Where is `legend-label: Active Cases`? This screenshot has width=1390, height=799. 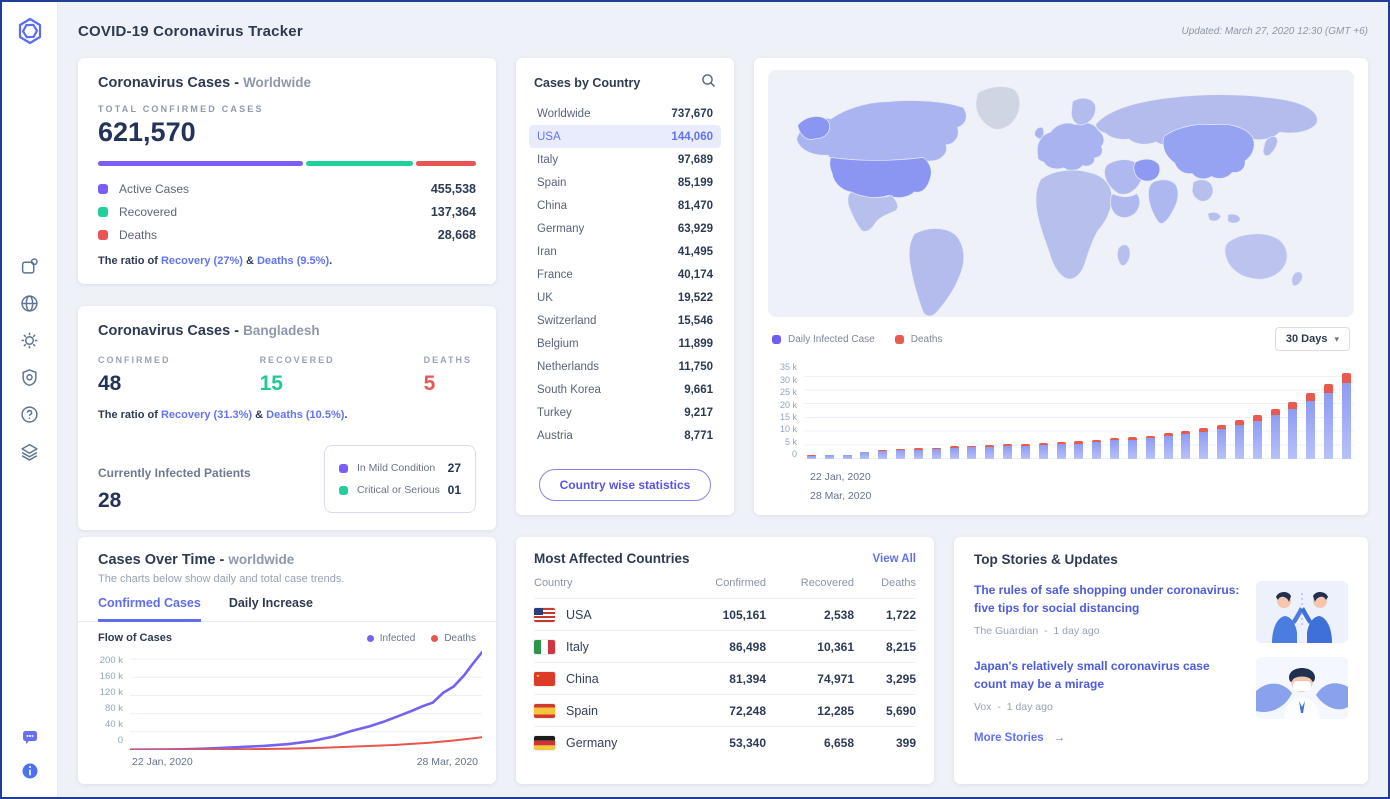 legend-label: Active Cases is located at coordinates (154, 188).